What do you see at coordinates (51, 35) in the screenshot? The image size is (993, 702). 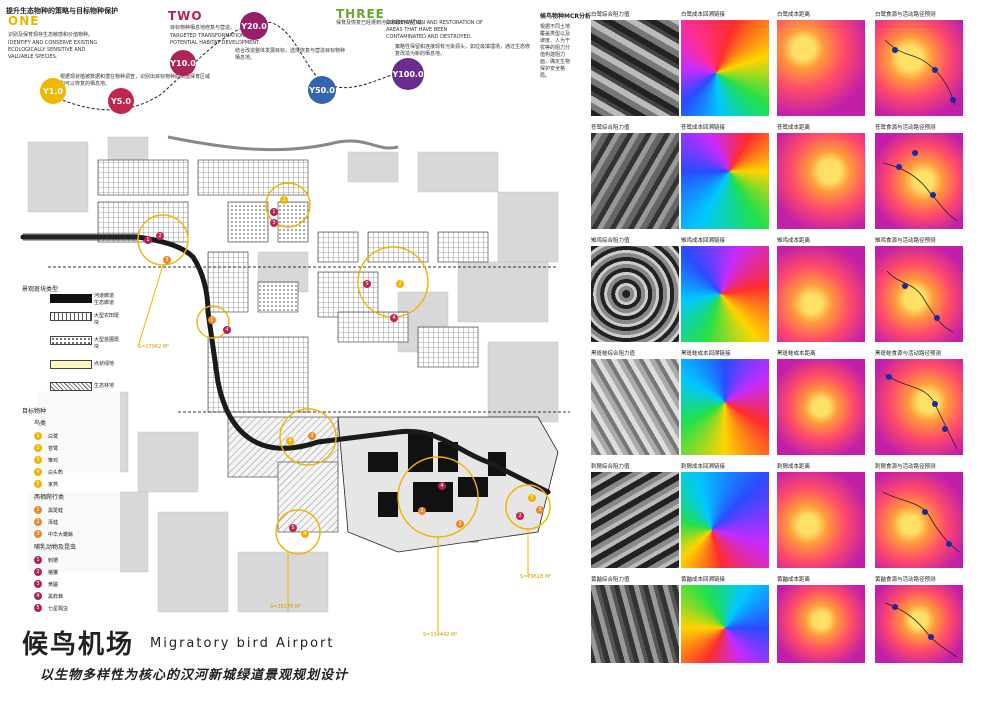 I see `phase-one-cn: 识别及保育现存生态敏感和价值物种。` at bounding box center [51, 35].